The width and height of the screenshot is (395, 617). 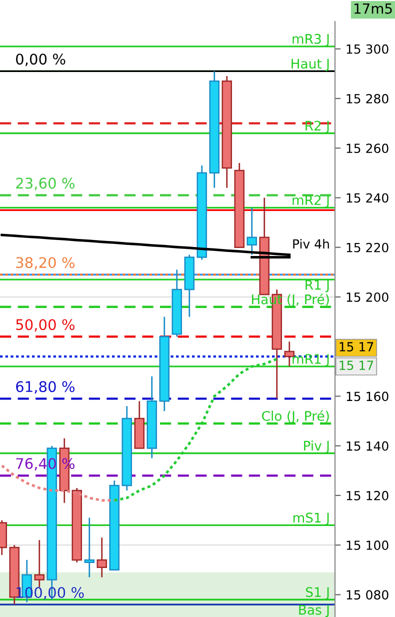 What do you see at coordinates (367, 595) in the screenshot?
I see `y-tick-label: 15 080` at bounding box center [367, 595].